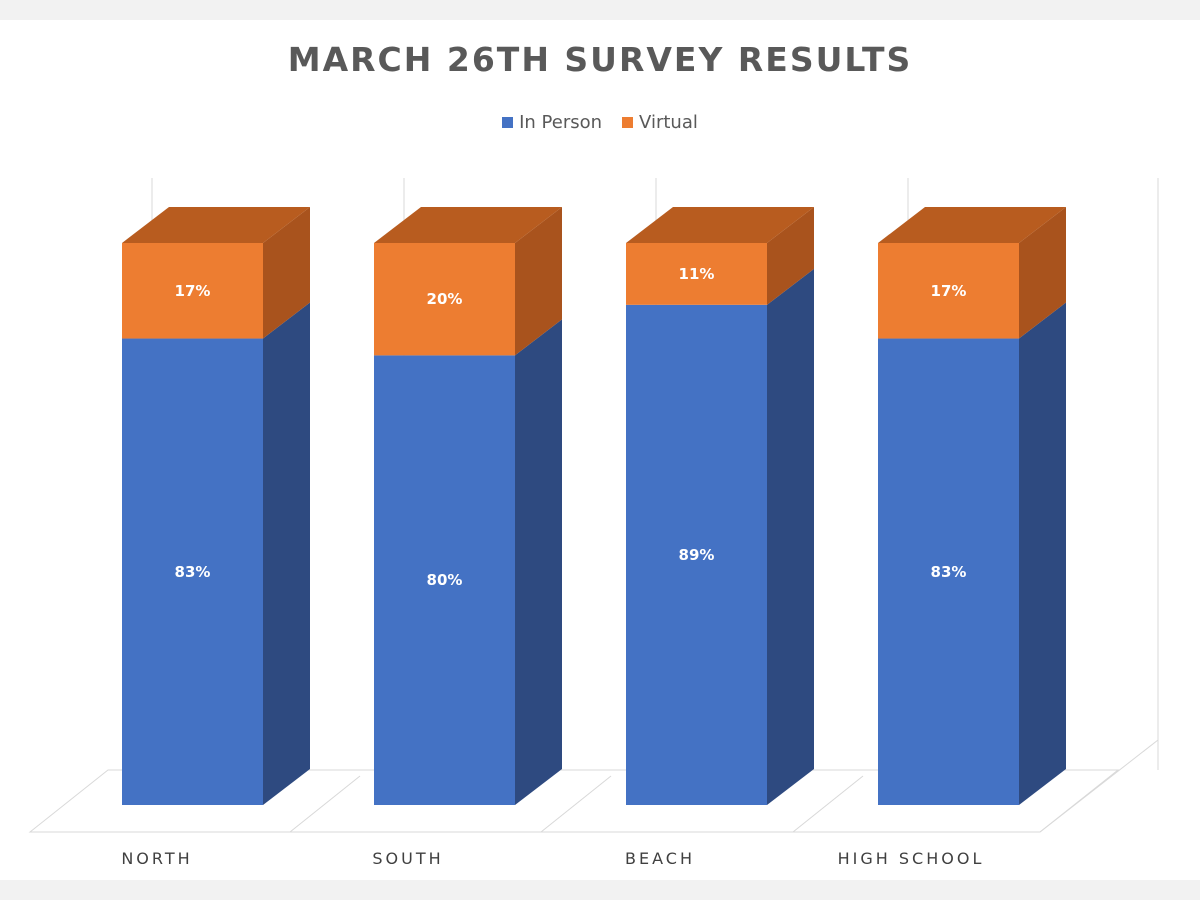  I want to click on bar-virtual-beach, so click(696, 274).